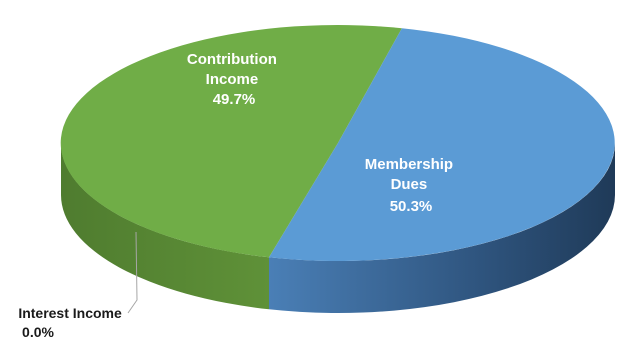 This screenshot has height=341, width=618. Describe the element at coordinates (409, 164) in the screenshot. I see `label-membership-dues-line1: Membership` at that location.